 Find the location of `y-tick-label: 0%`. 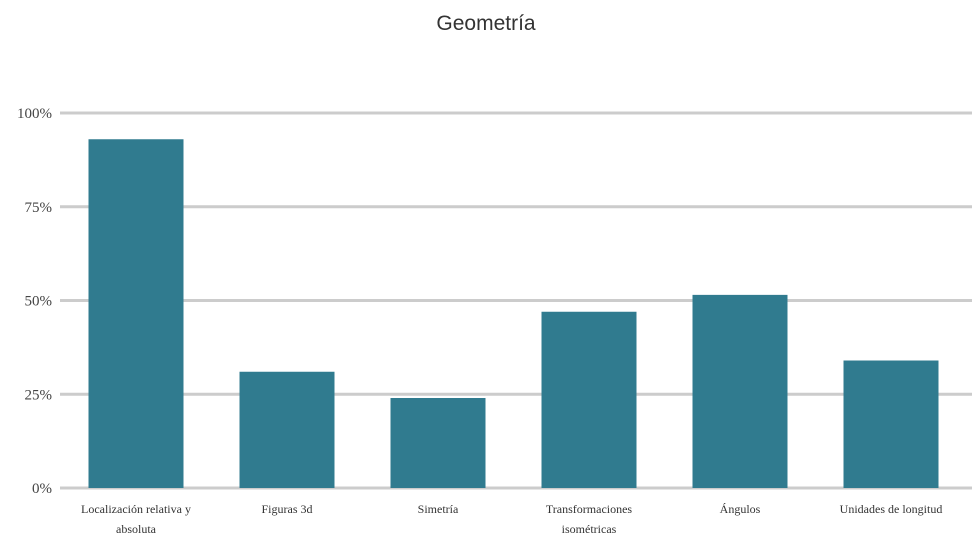

y-tick-label: 0% is located at coordinates (42, 489).